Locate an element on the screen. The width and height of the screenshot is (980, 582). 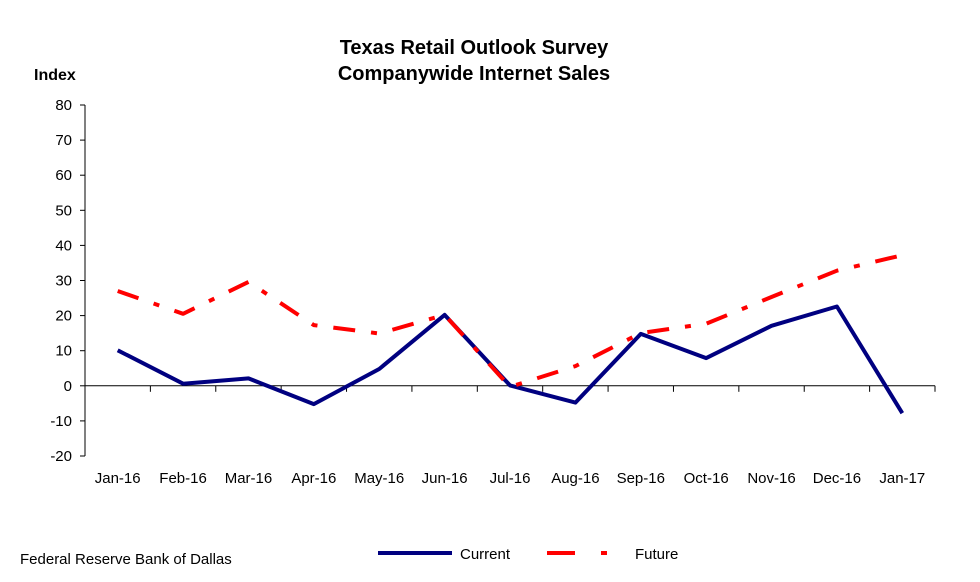
x-tick-label: Feb-16 is located at coordinates (183, 478).